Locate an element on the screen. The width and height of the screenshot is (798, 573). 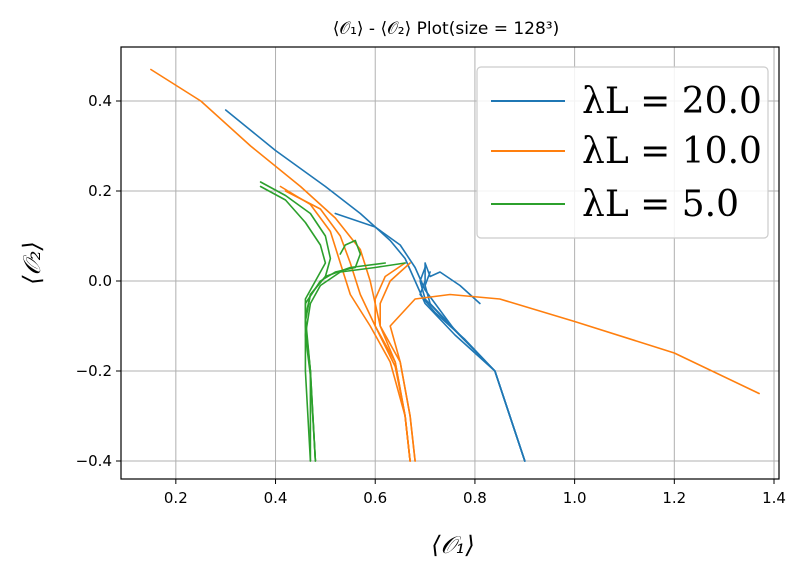
legend: λL = 20.0 λL = 10.0 λL = 5.0 is located at coordinates (622, 152).